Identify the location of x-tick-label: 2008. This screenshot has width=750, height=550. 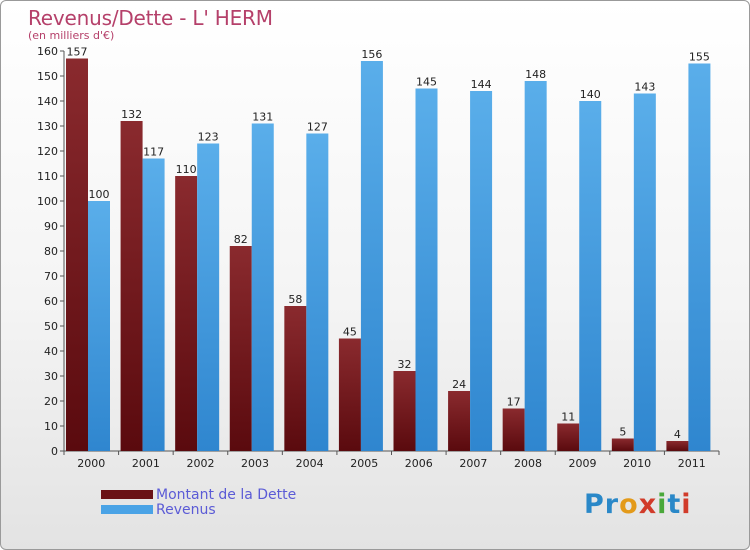
(528, 463).